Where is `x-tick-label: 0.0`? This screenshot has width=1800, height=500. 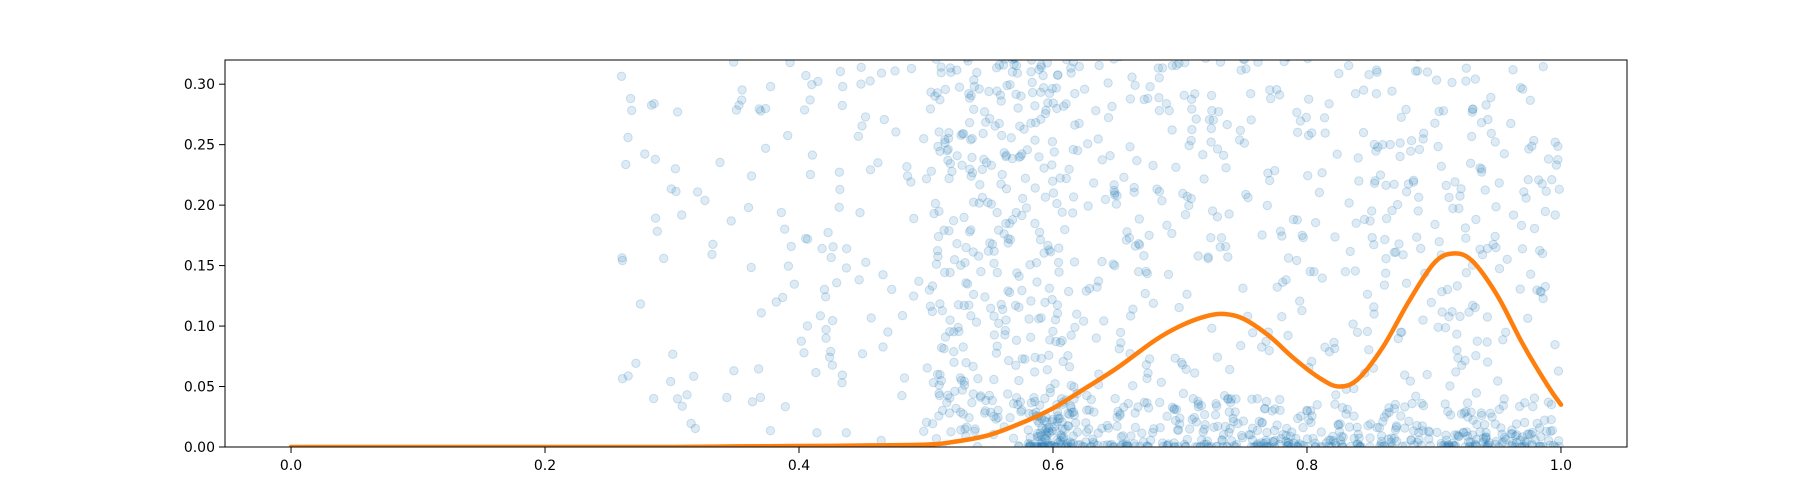 x-tick-label: 0.0 is located at coordinates (291, 466).